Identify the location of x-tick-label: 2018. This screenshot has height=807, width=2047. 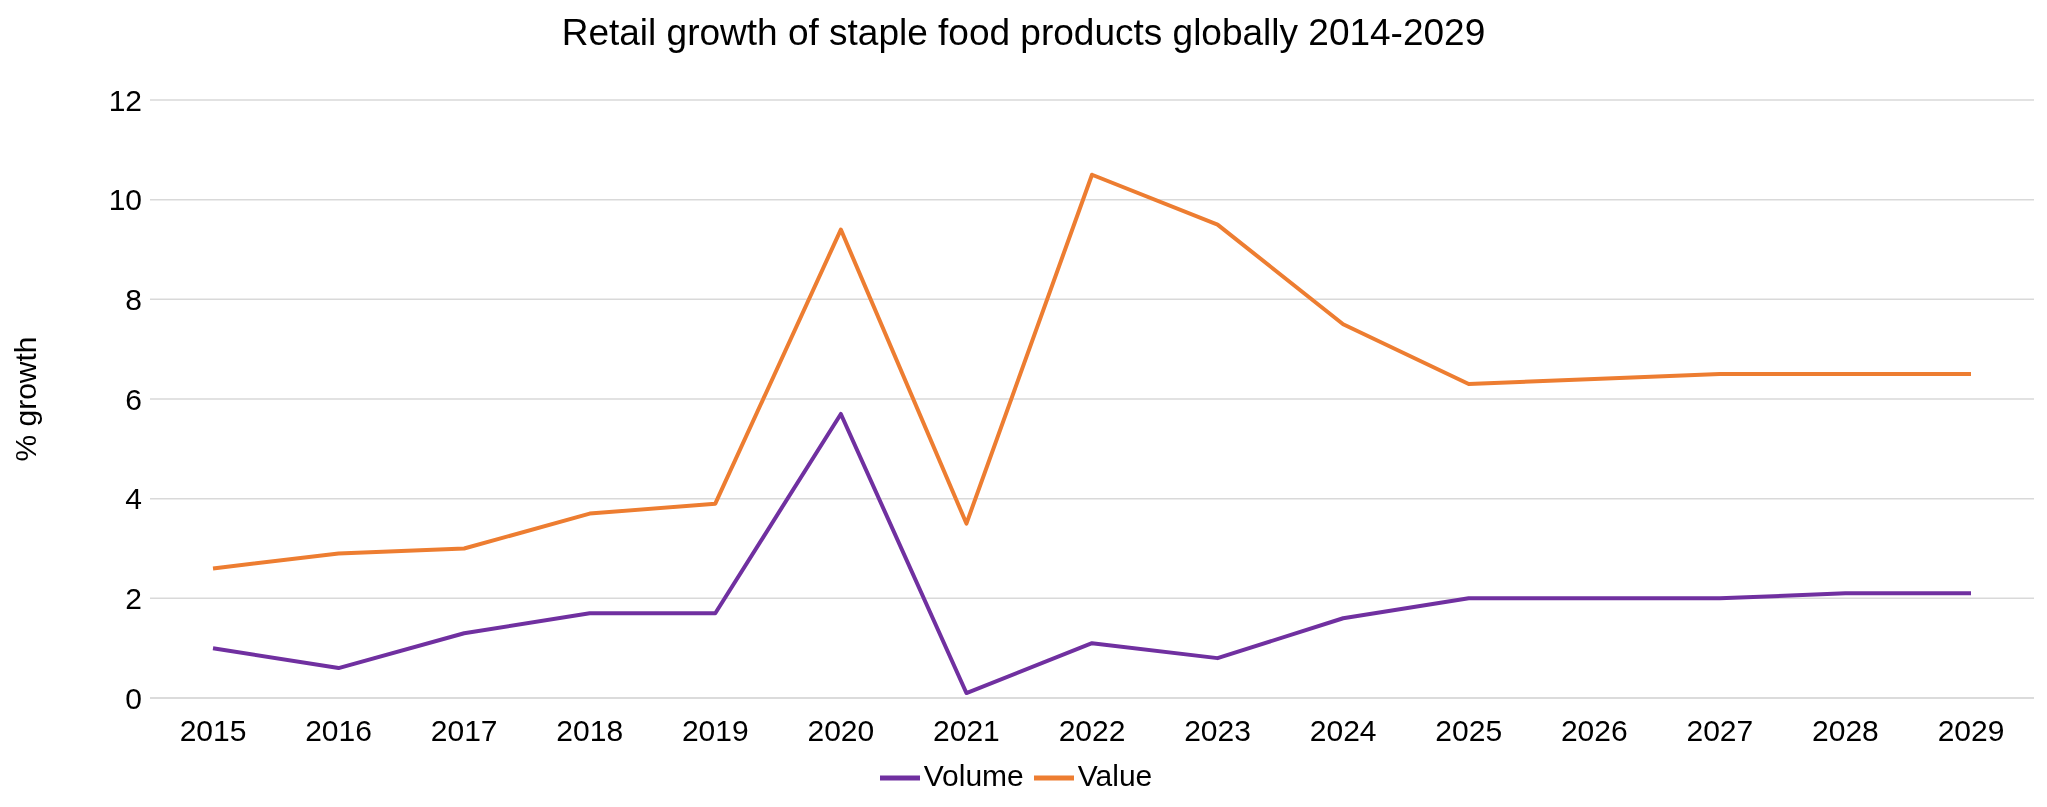
(590, 731).